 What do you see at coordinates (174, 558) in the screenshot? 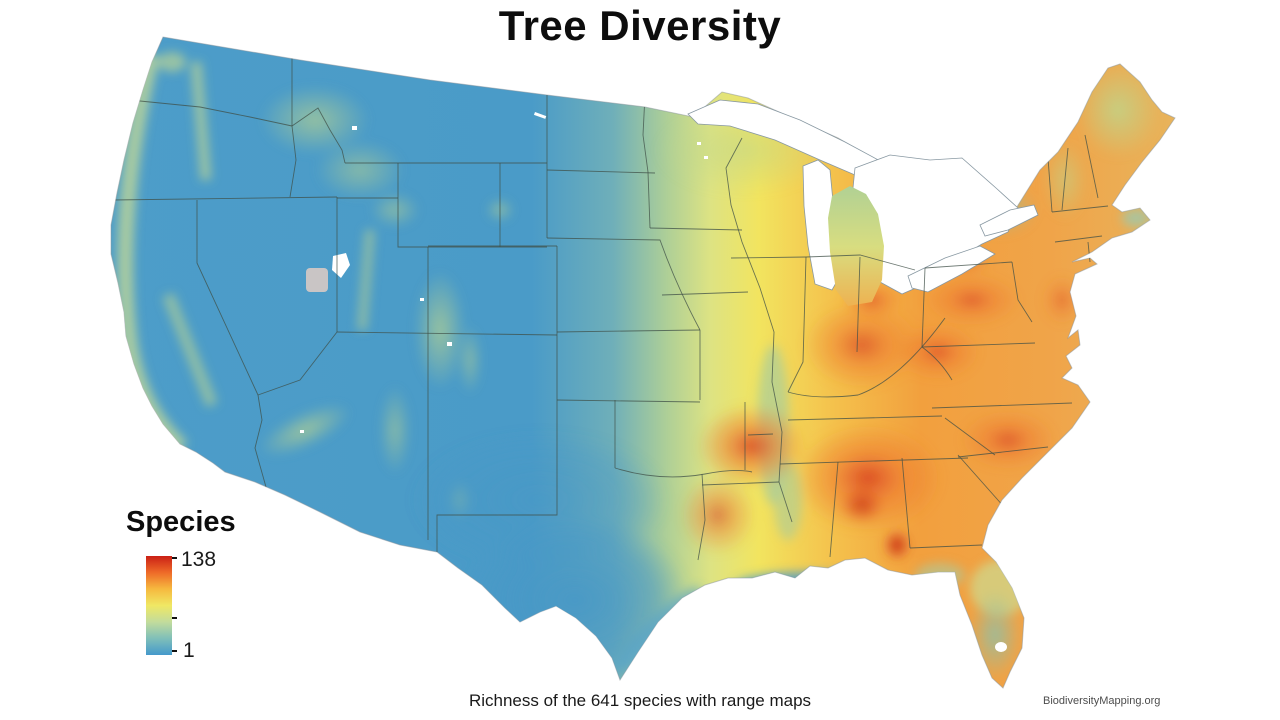
I see `legend-tick-max` at bounding box center [174, 558].